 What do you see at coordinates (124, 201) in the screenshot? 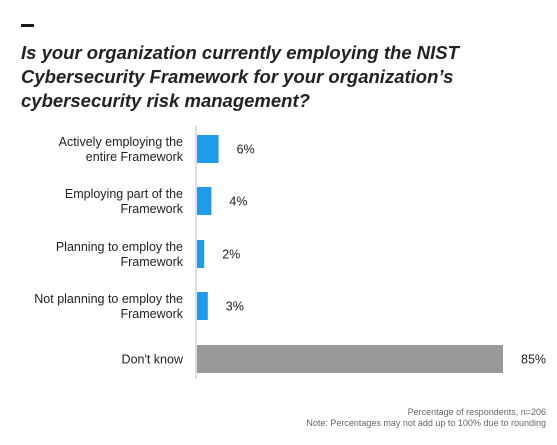
I see `category-label: Employing part of the Framework` at bounding box center [124, 201].